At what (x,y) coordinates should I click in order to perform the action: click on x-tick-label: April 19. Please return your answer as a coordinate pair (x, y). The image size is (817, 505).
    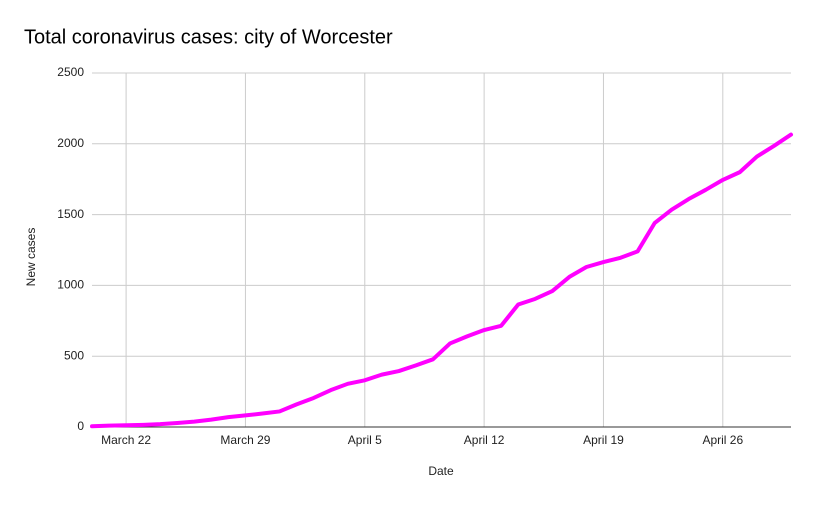
    Looking at the image, I should click on (603, 440).